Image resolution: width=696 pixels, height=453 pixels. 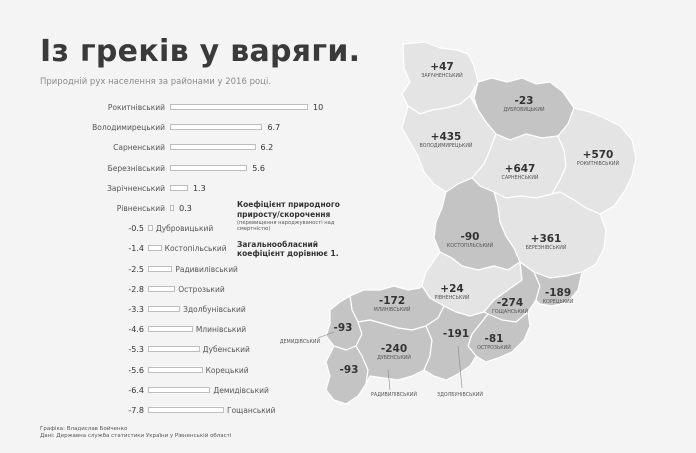 What do you see at coordinates (136, 330) in the screenshot?
I see `bar-value-label: -4.6` at bounding box center [136, 330].